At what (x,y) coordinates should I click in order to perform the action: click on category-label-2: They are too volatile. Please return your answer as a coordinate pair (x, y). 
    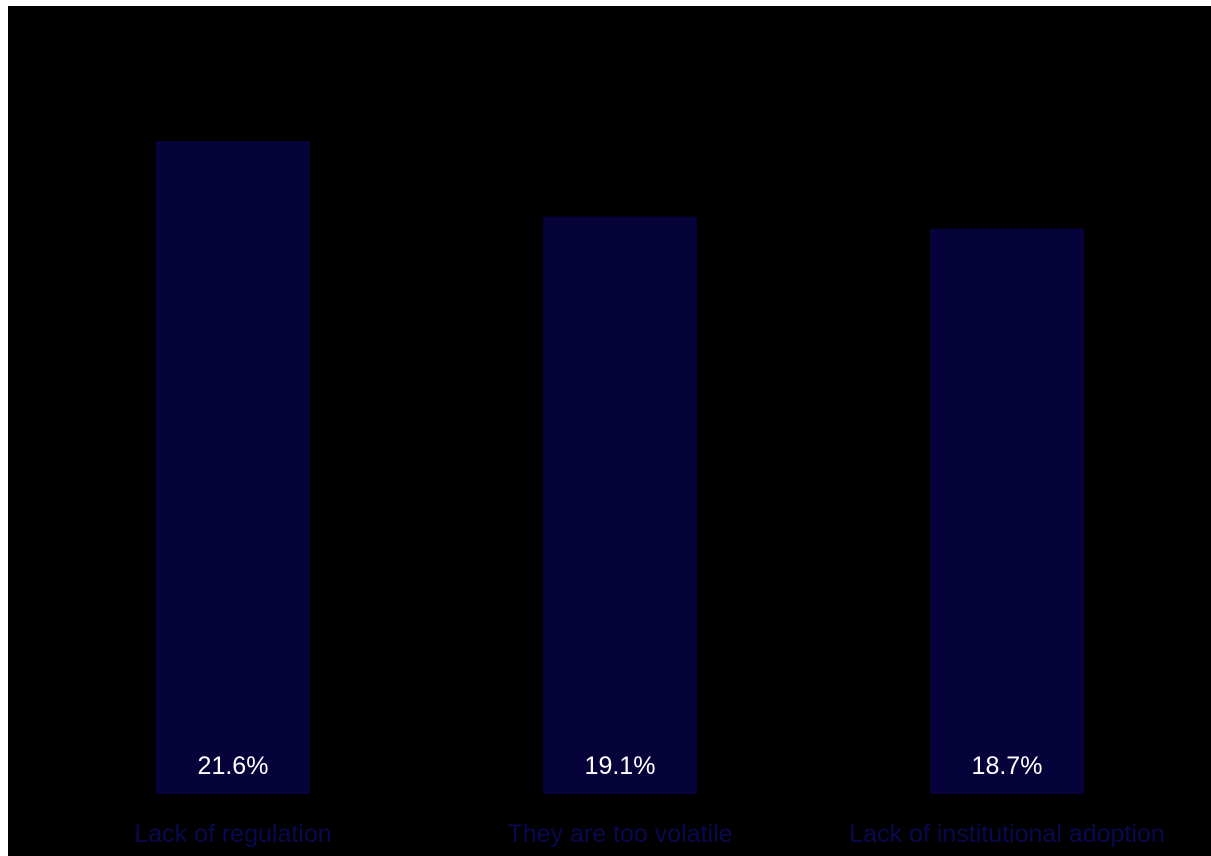
    Looking at the image, I should click on (619, 834).